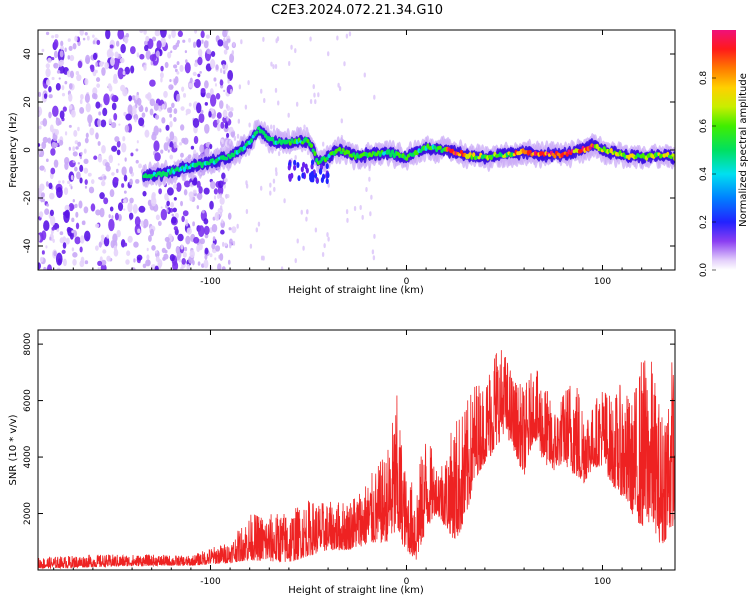 This screenshot has height=600, width=750. What do you see at coordinates (356, 590) in the screenshot?
I see `snr-x-label: Height of straight line (km)` at bounding box center [356, 590].